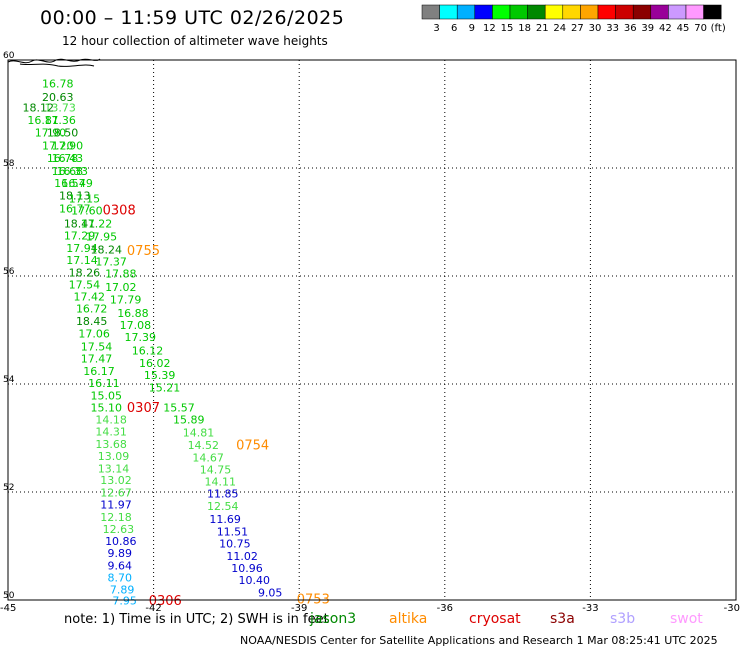 Image resolution: width=740 pixels, height=650 pixels. I want to click on swh-point-label: 20.63, so click(57, 97).